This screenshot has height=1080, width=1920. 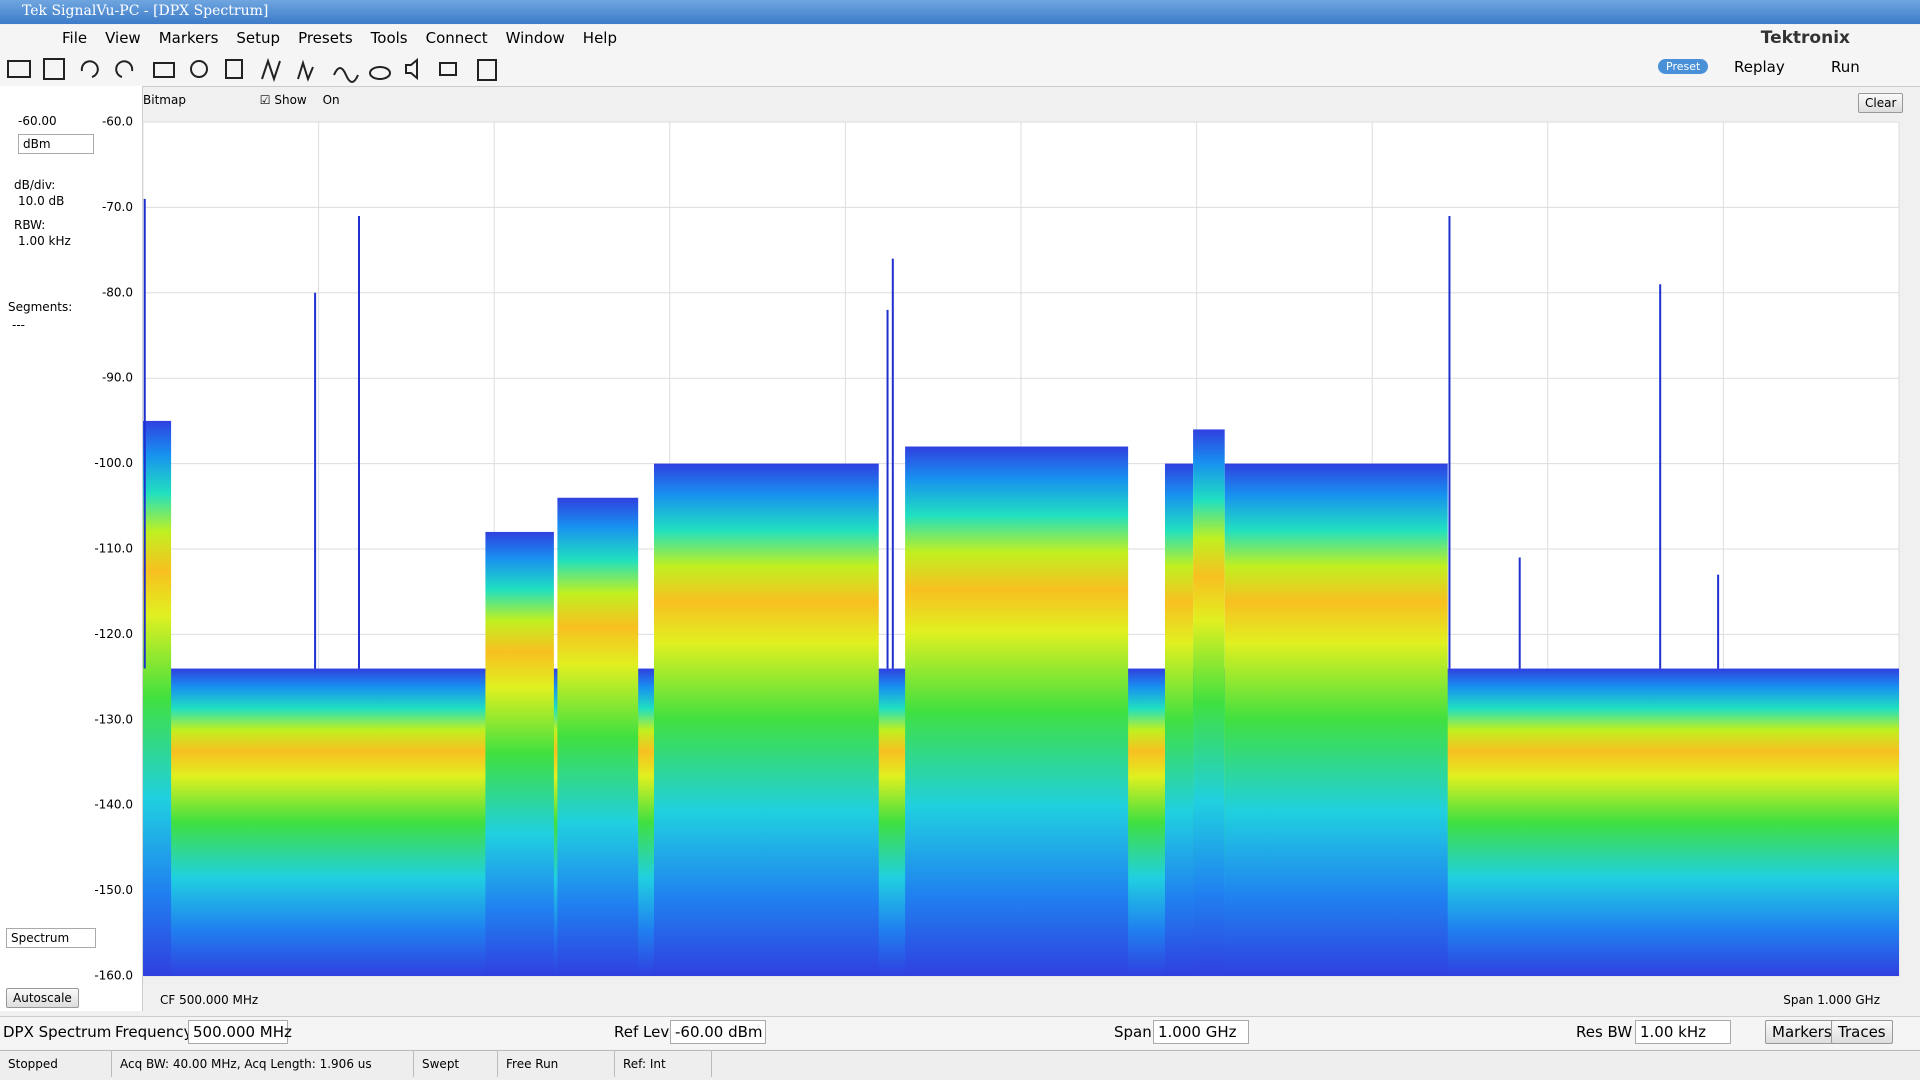 What do you see at coordinates (113, 463) in the screenshot?
I see `y-tick-label: -100.0` at bounding box center [113, 463].